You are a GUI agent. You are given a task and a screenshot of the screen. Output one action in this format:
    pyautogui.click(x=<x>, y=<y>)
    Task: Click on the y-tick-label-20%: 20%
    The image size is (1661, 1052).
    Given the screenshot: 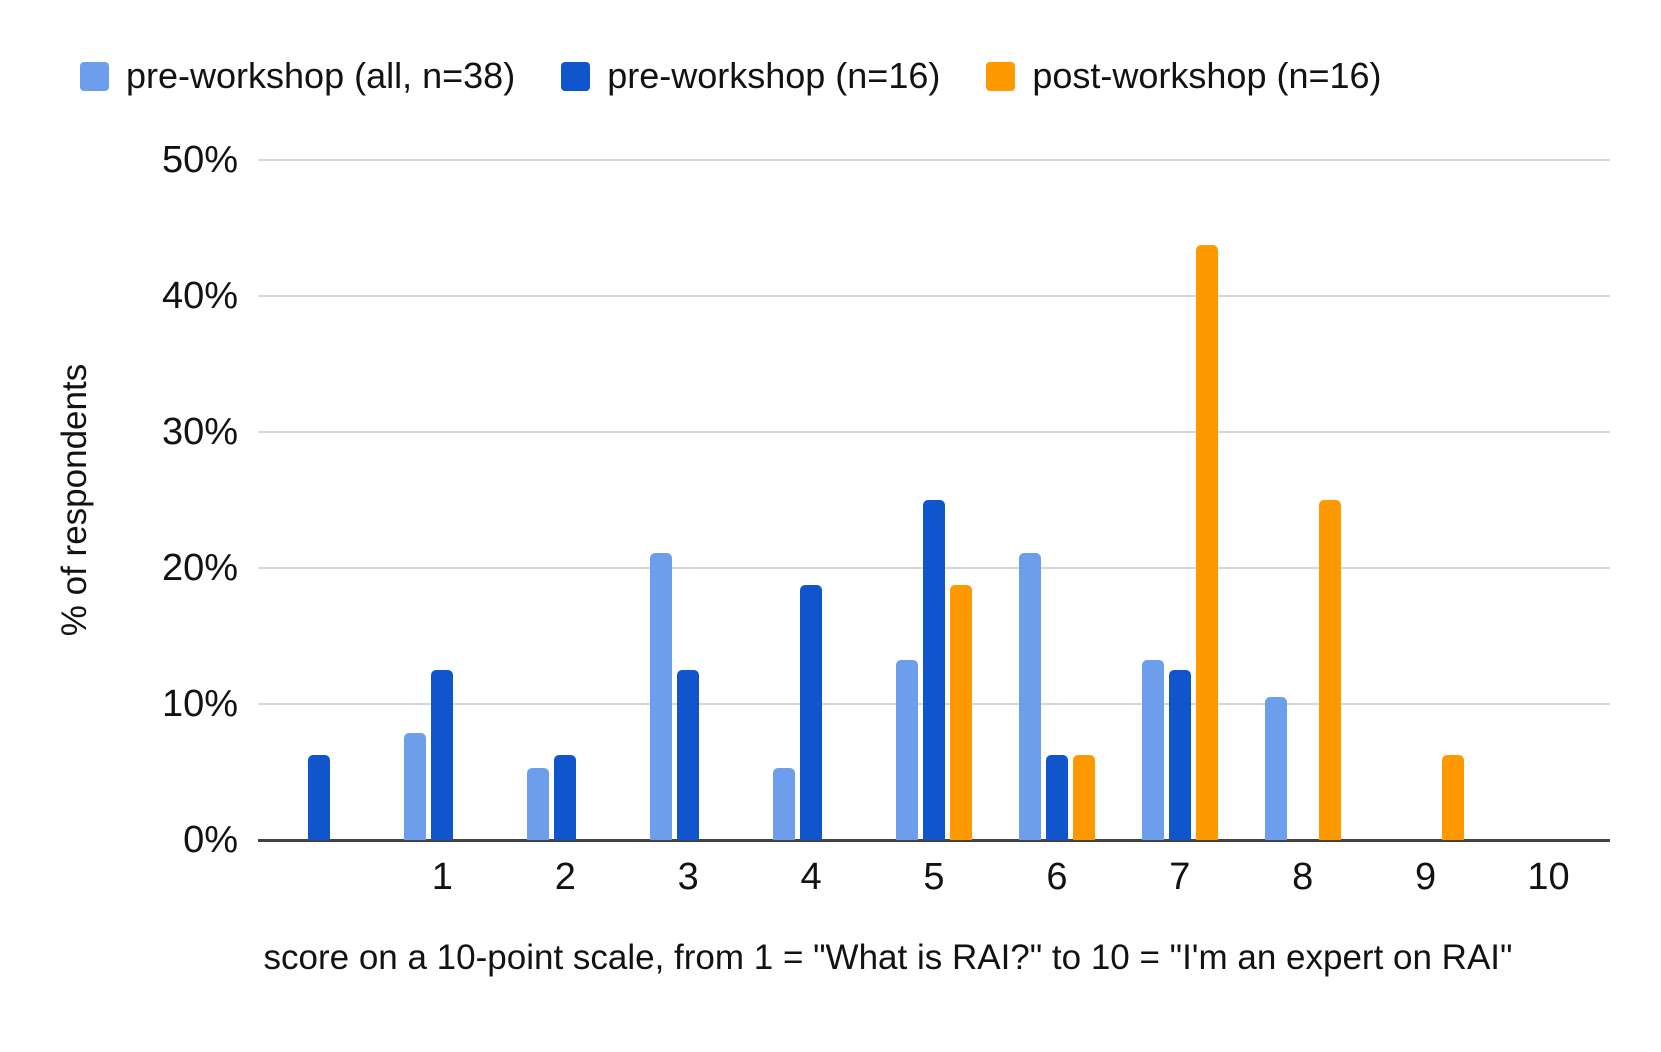 What is the action you would take?
    pyautogui.click(x=199, y=568)
    